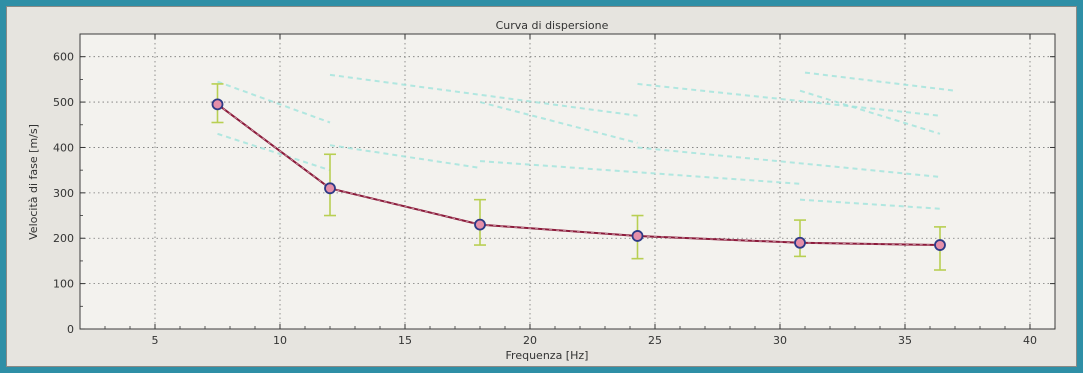  Describe the element at coordinates (405, 340) in the screenshot. I see `x-tick-label: 15` at that location.